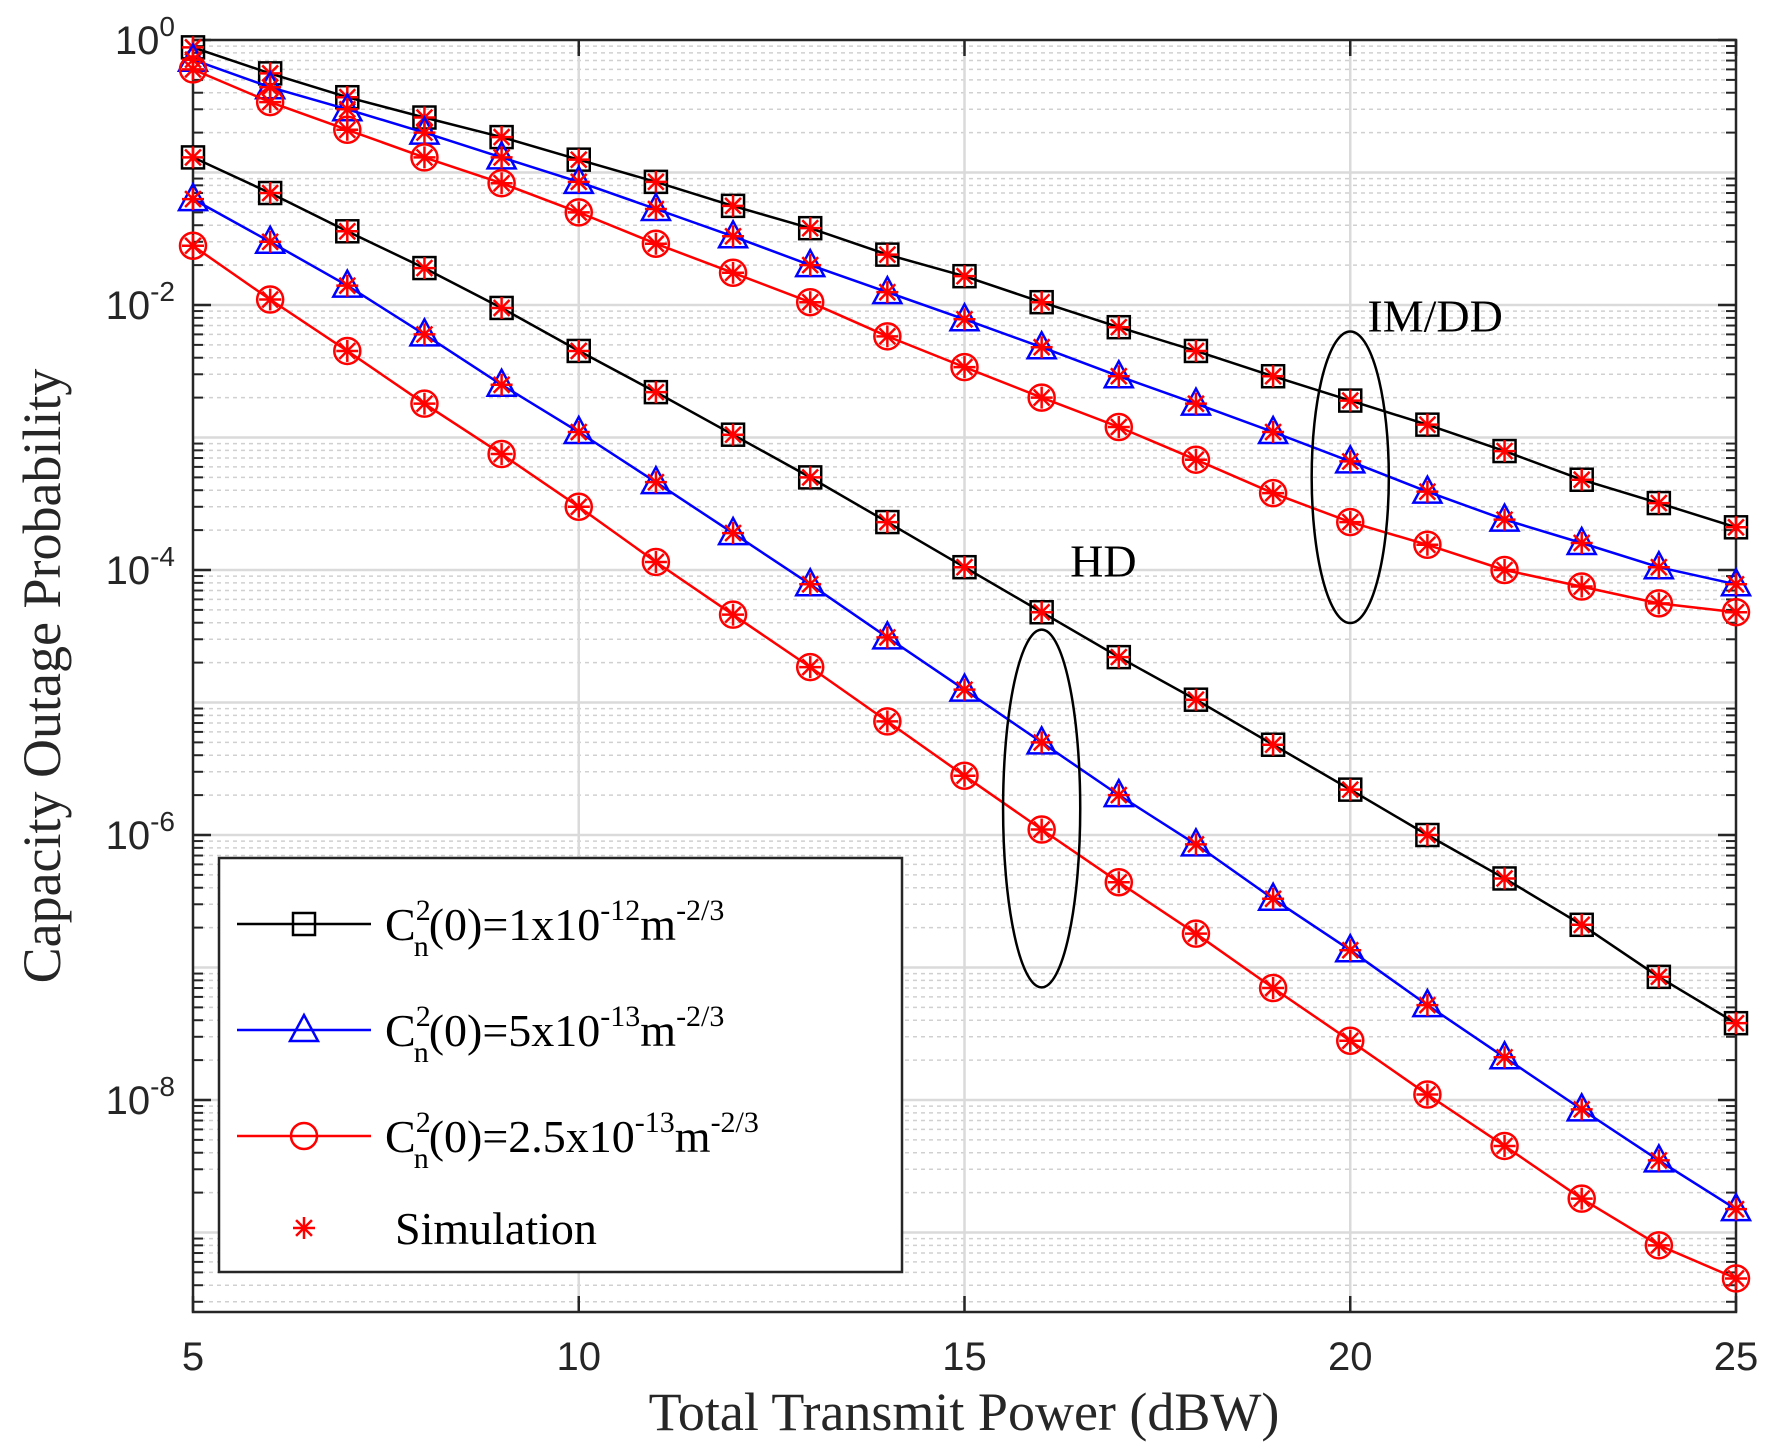 This screenshot has height=1450, width=1779. Describe the element at coordinates (964, 1412) in the screenshot. I see `x-axis-label: Total Transmit Power (dBW)` at that location.